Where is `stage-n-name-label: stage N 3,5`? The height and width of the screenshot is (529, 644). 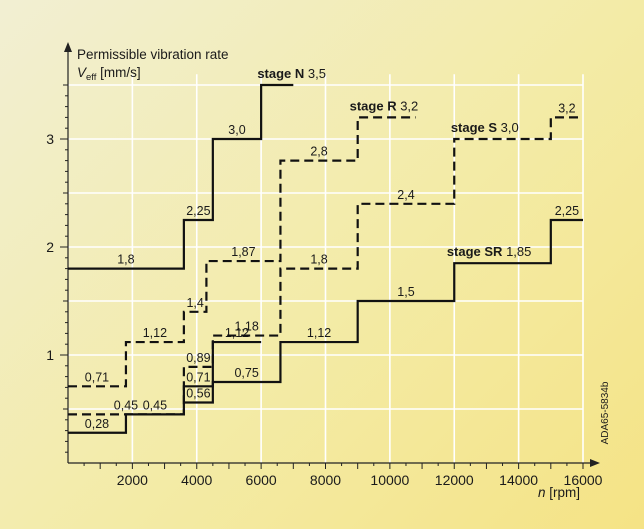 stage-n-name-label: stage N 3,5 is located at coordinates (291, 73).